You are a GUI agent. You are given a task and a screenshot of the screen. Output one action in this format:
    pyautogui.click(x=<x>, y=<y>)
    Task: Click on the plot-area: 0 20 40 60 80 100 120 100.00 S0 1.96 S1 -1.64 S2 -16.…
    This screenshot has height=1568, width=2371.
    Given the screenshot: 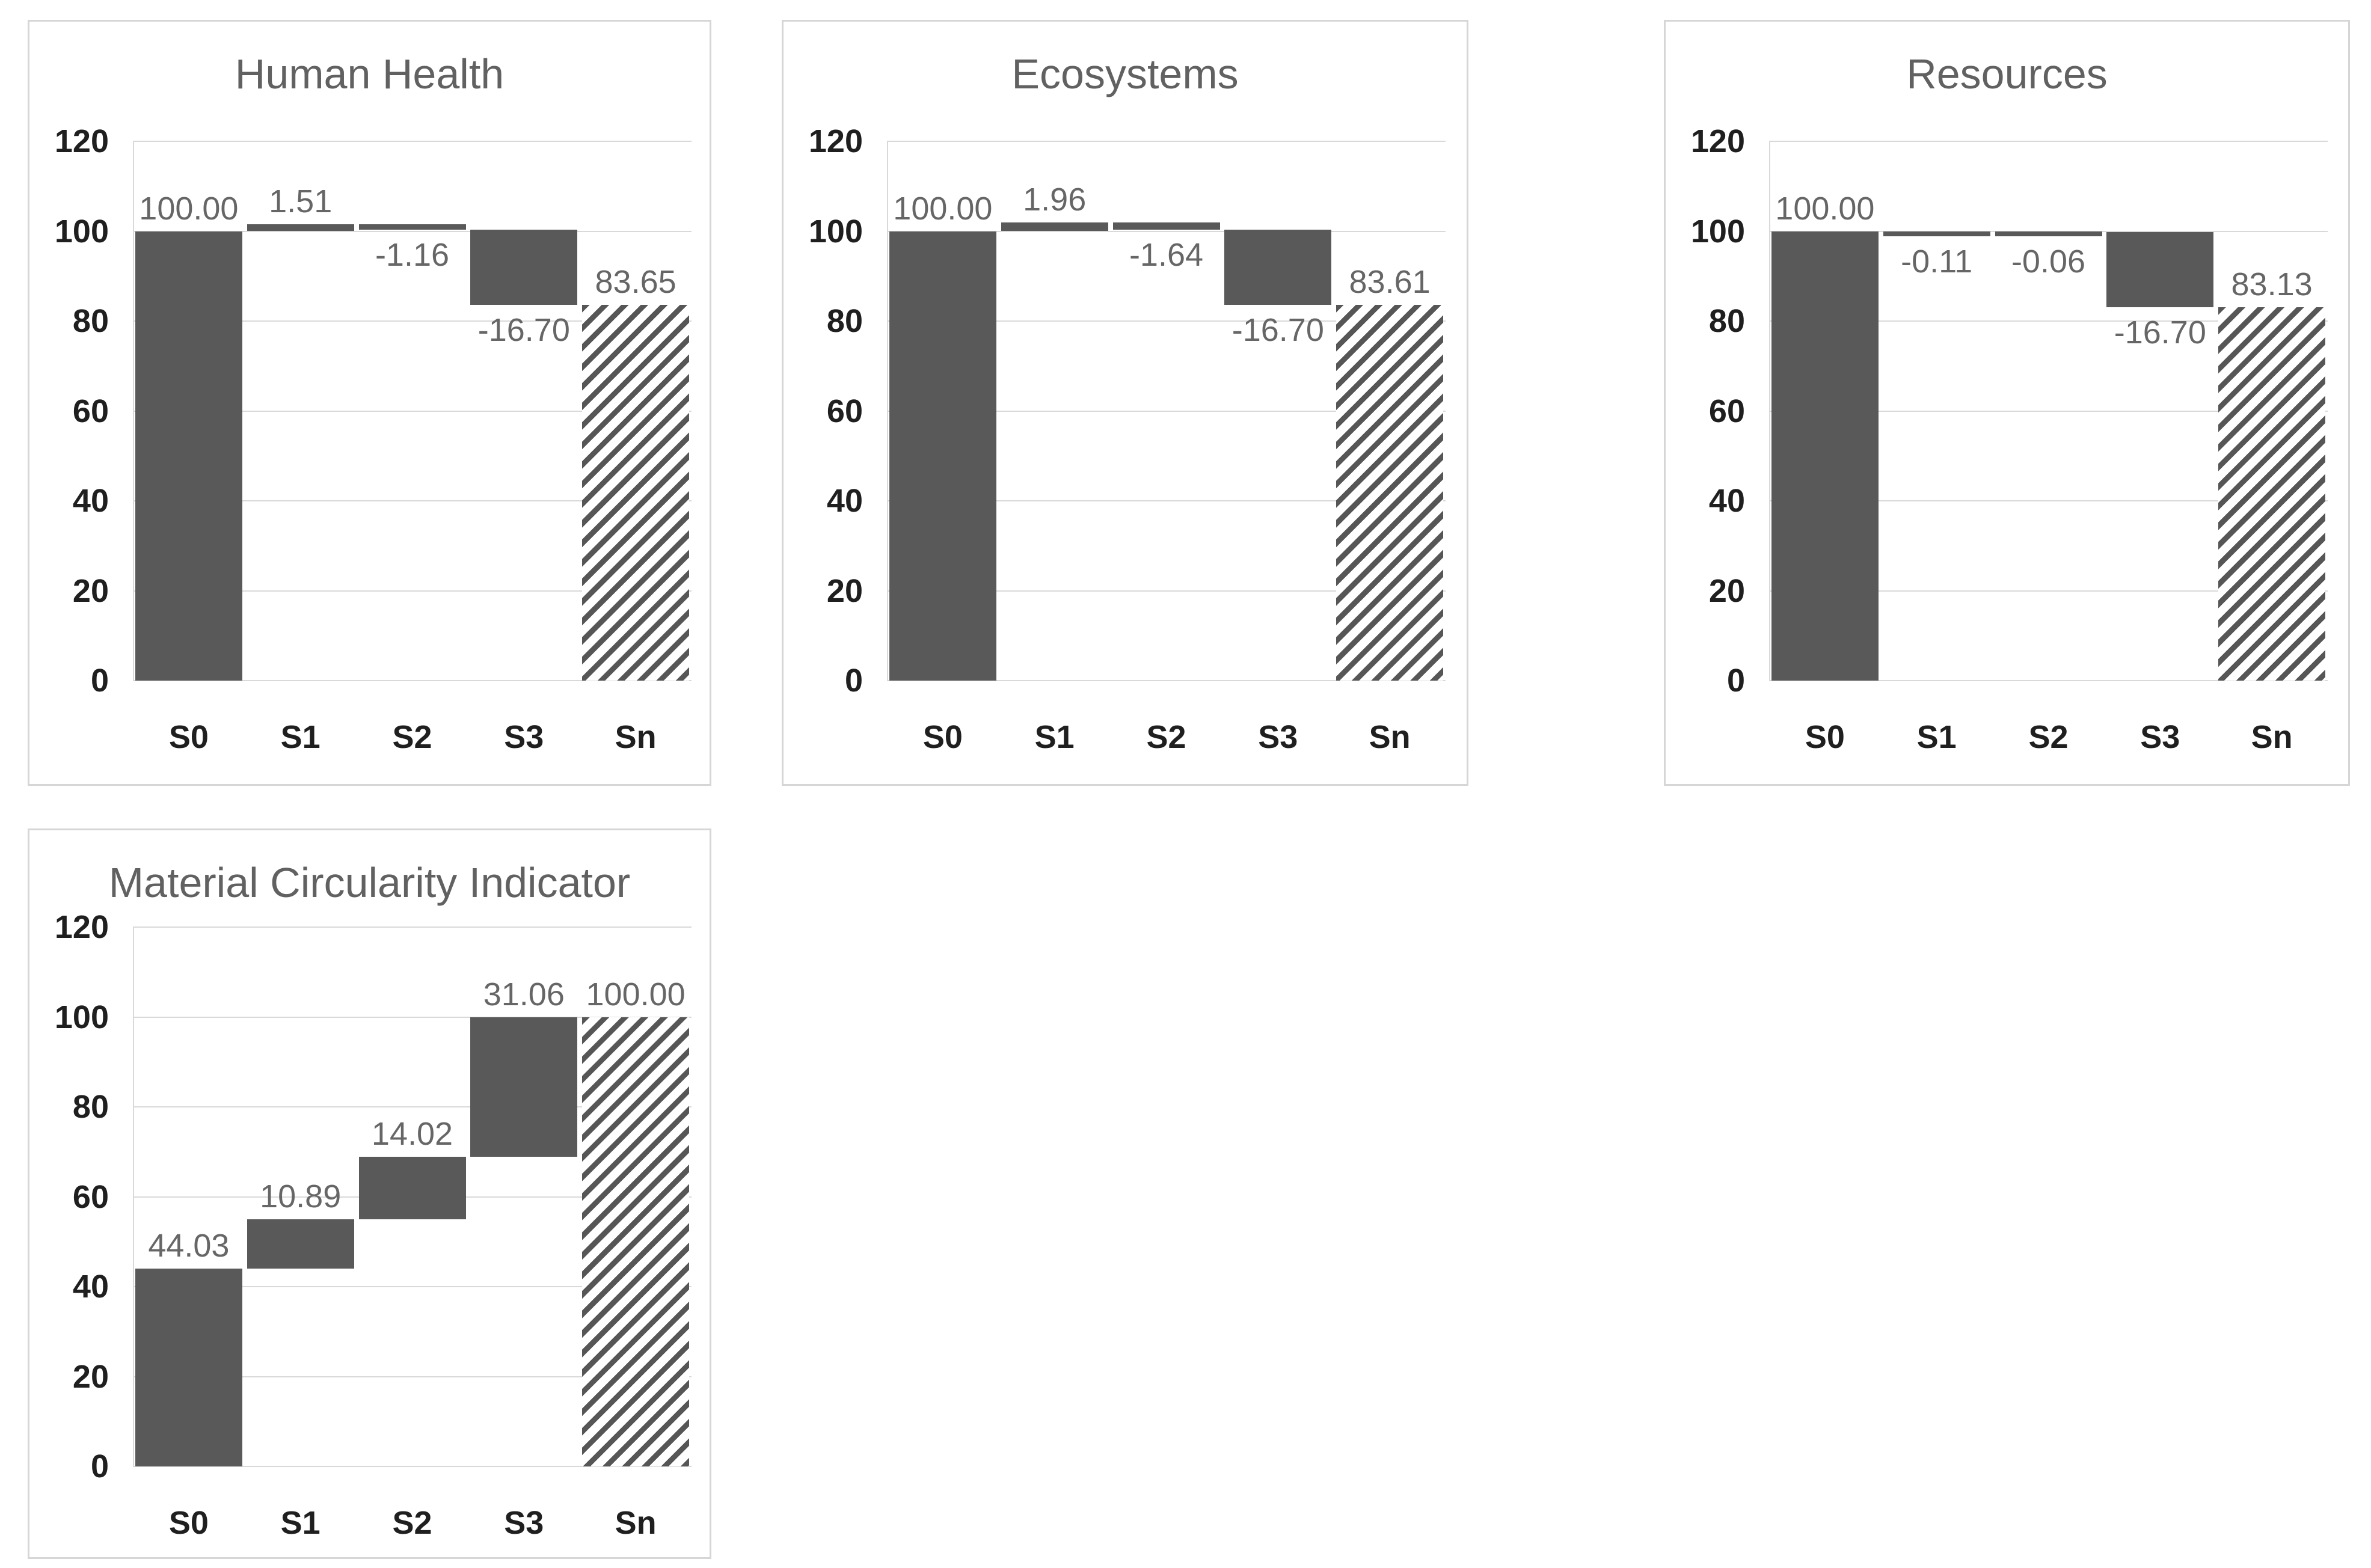 What is the action you would take?
    pyautogui.click(x=1125, y=403)
    